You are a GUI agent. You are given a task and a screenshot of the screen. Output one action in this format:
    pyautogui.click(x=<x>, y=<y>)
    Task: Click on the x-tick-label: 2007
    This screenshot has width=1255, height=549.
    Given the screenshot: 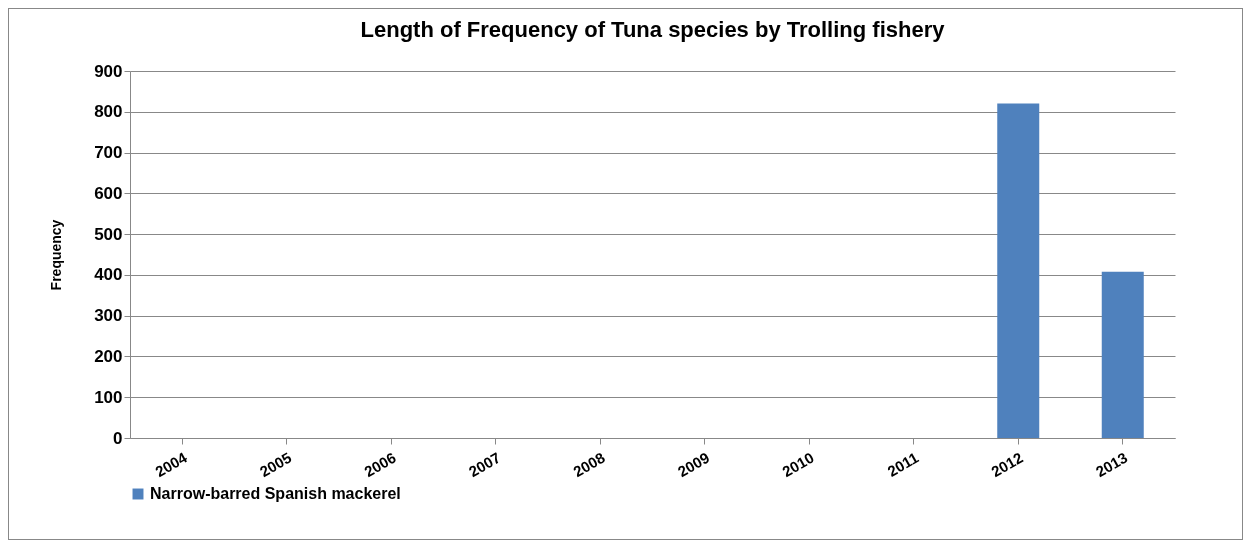 What is the action you would take?
    pyautogui.click(x=484, y=464)
    